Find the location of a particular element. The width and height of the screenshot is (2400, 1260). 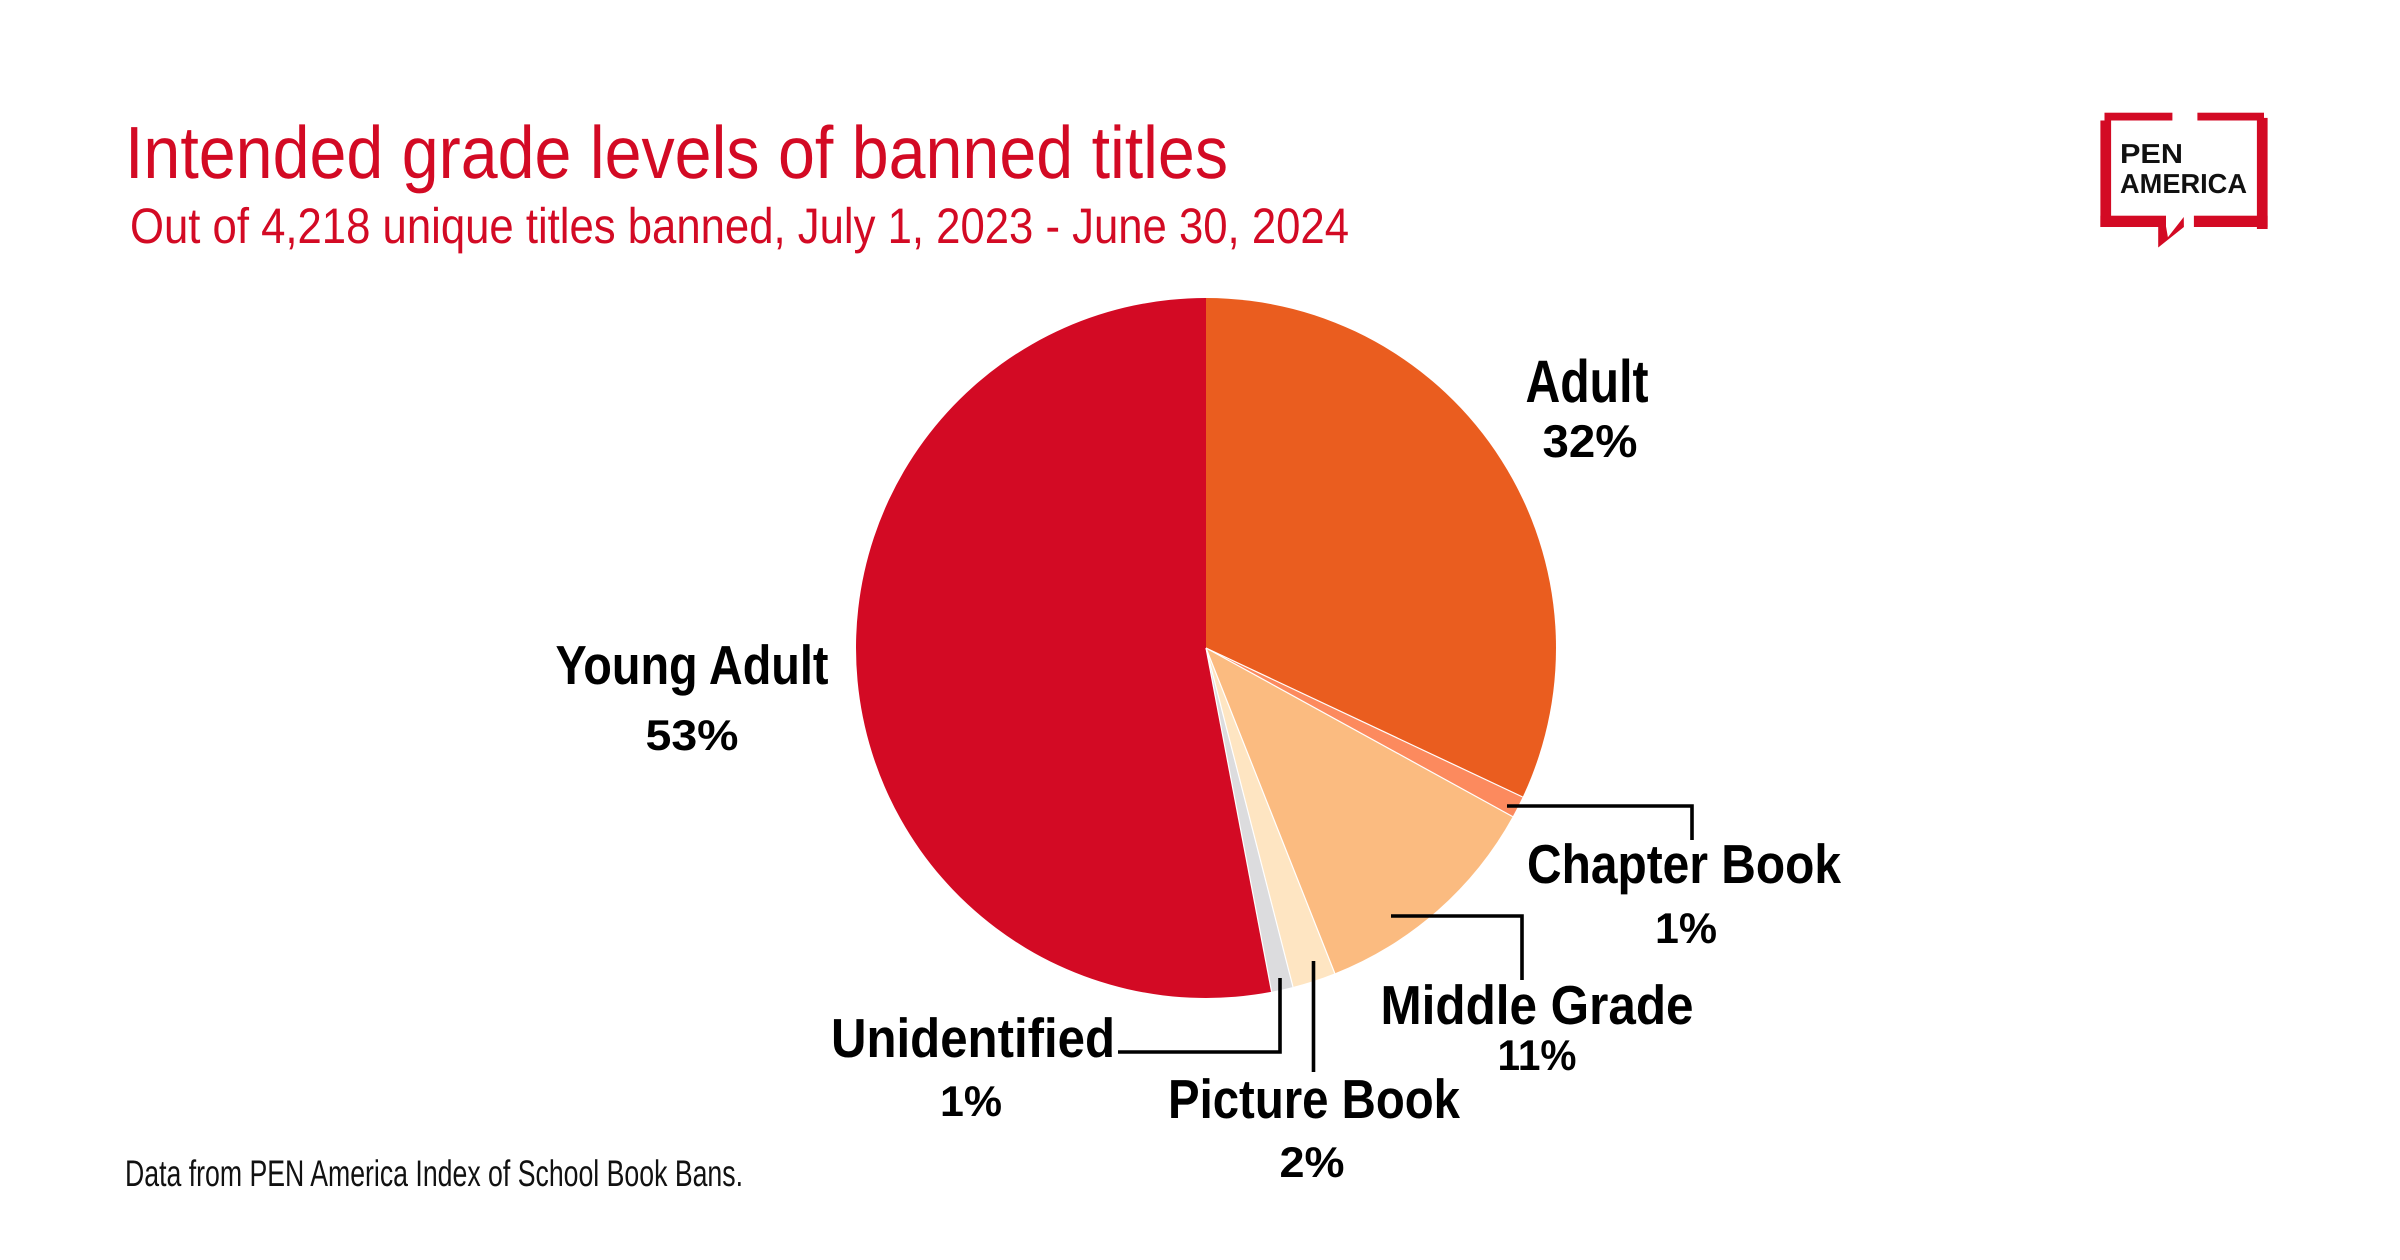

svg-text: 32% is located at coordinates (1590, 441).